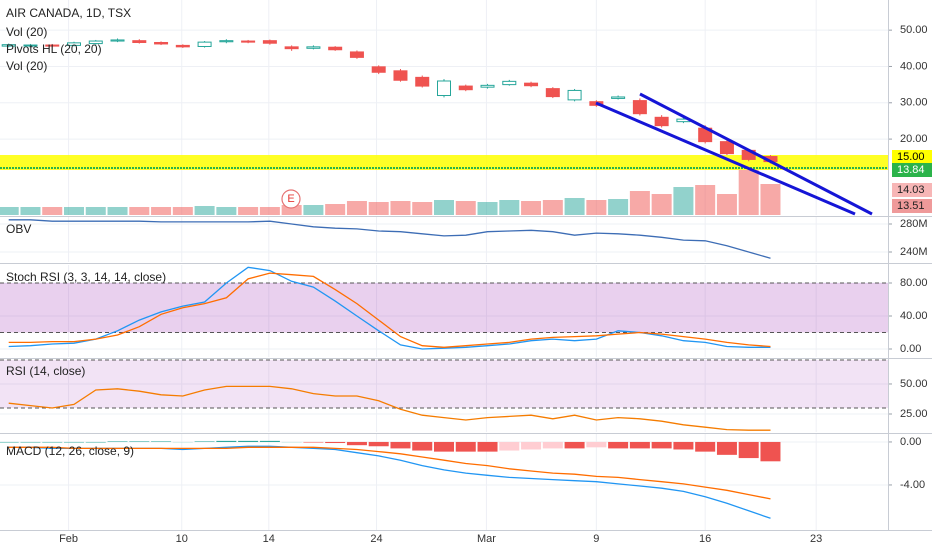 The width and height of the screenshot is (932, 550). What do you see at coordinates (269, 539) in the screenshot?
I see `x-tick-label: 14` at bounding box center [269, 539].